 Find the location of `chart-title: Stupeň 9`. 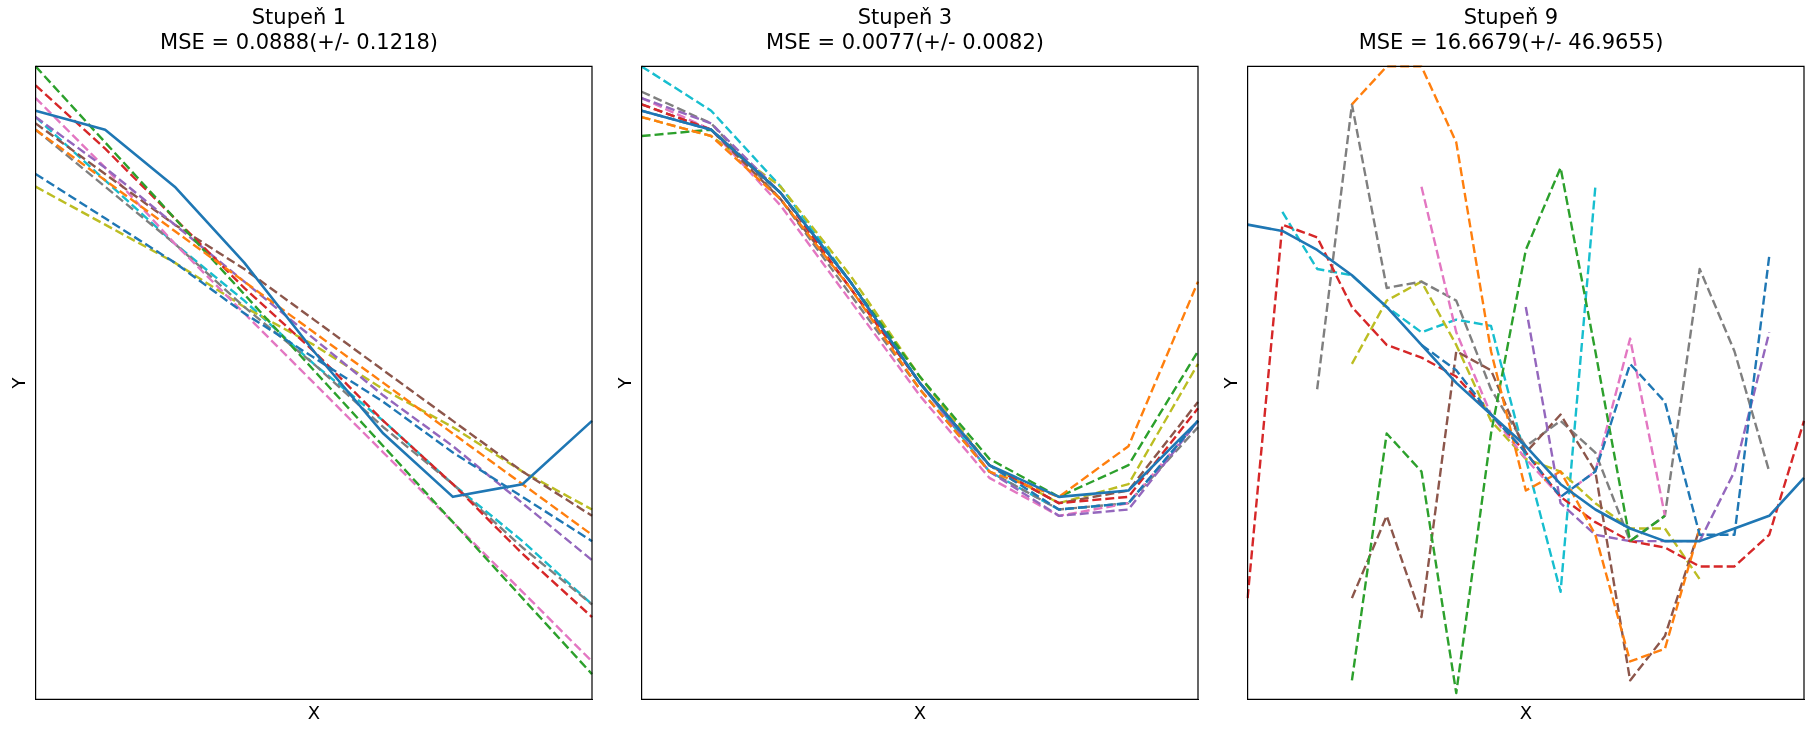

chart-title: Stupeň 9 is located at coordinates (1511, 17).